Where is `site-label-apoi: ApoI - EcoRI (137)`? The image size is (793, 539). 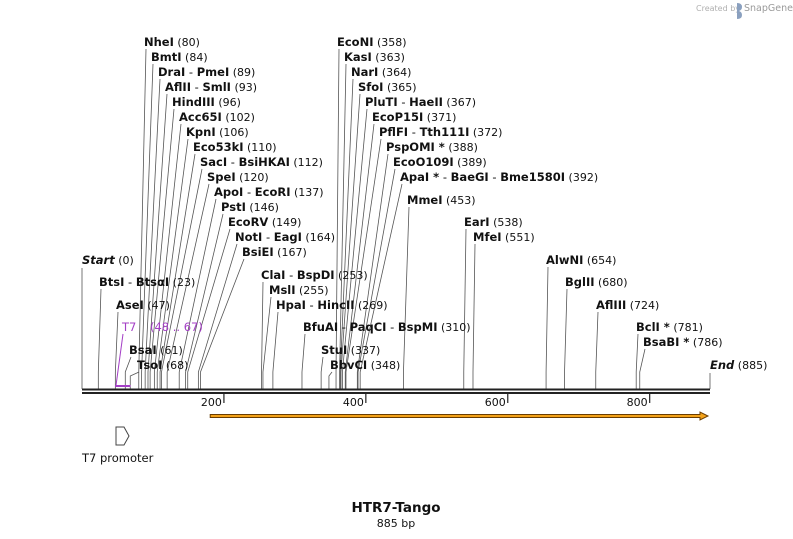
site-label-apoi: ApoI - EcoRI (137) is located at coordinates (269, 192).